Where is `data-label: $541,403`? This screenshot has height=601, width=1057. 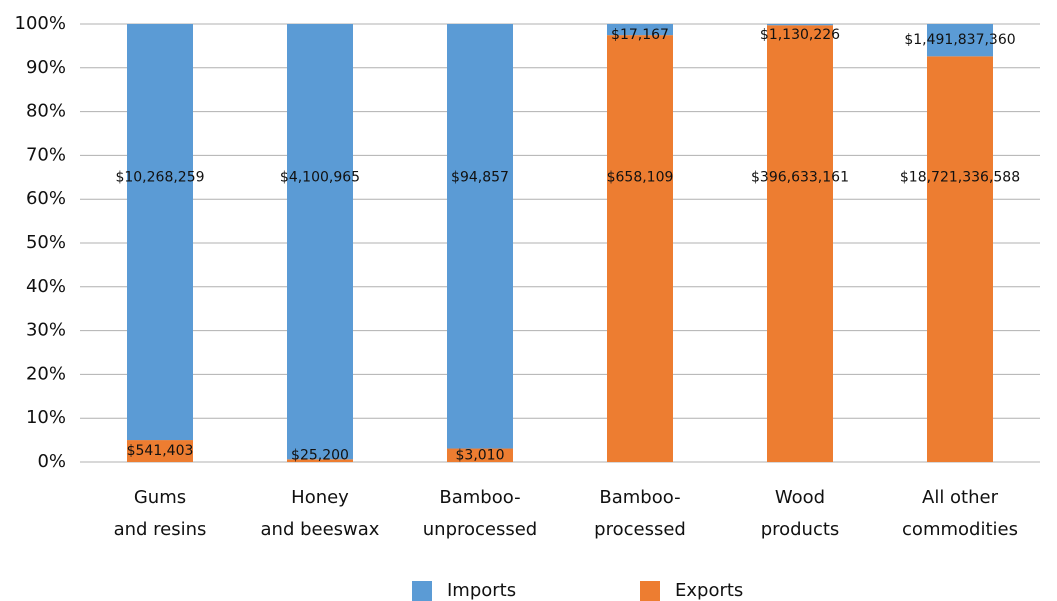
data-label: $541,403 is located at coordinates (160, 451).